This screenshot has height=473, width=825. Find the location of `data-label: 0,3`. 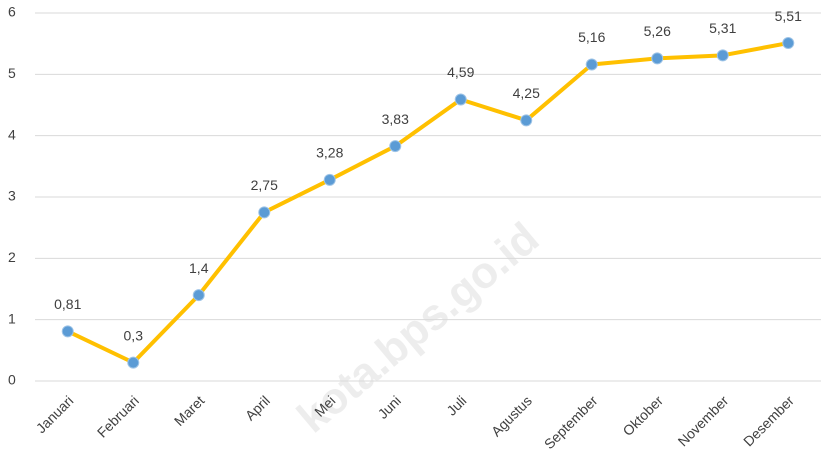

data-label: 0,3 is located at coordinates (134, 335).